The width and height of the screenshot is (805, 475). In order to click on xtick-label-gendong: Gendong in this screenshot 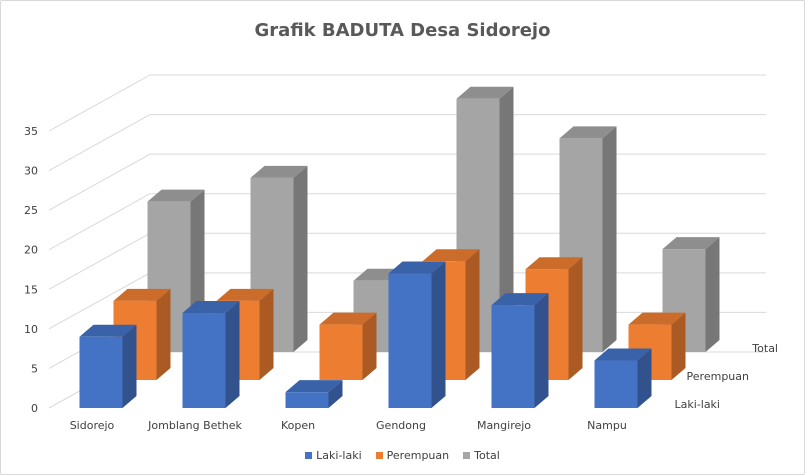, I will do `click(401, 425)`.